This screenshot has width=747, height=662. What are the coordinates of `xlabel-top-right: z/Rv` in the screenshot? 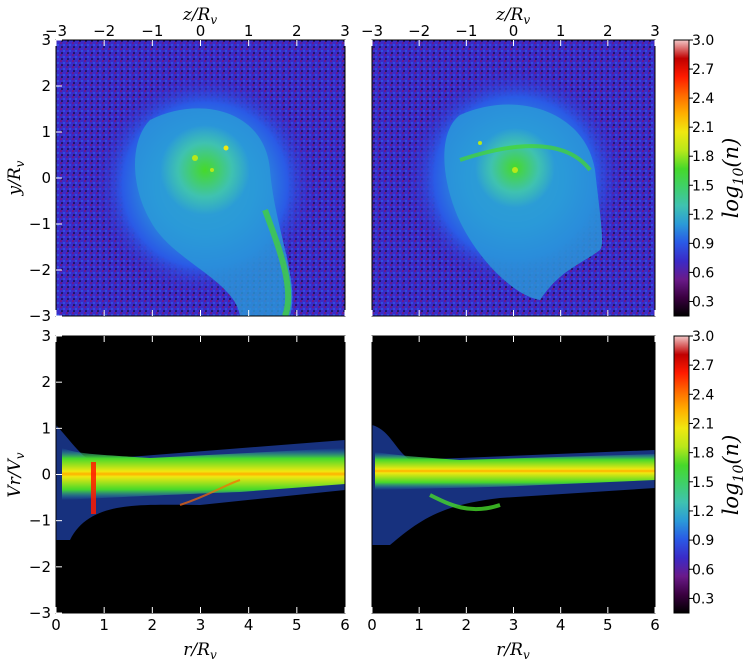 It's located at (512, 16).